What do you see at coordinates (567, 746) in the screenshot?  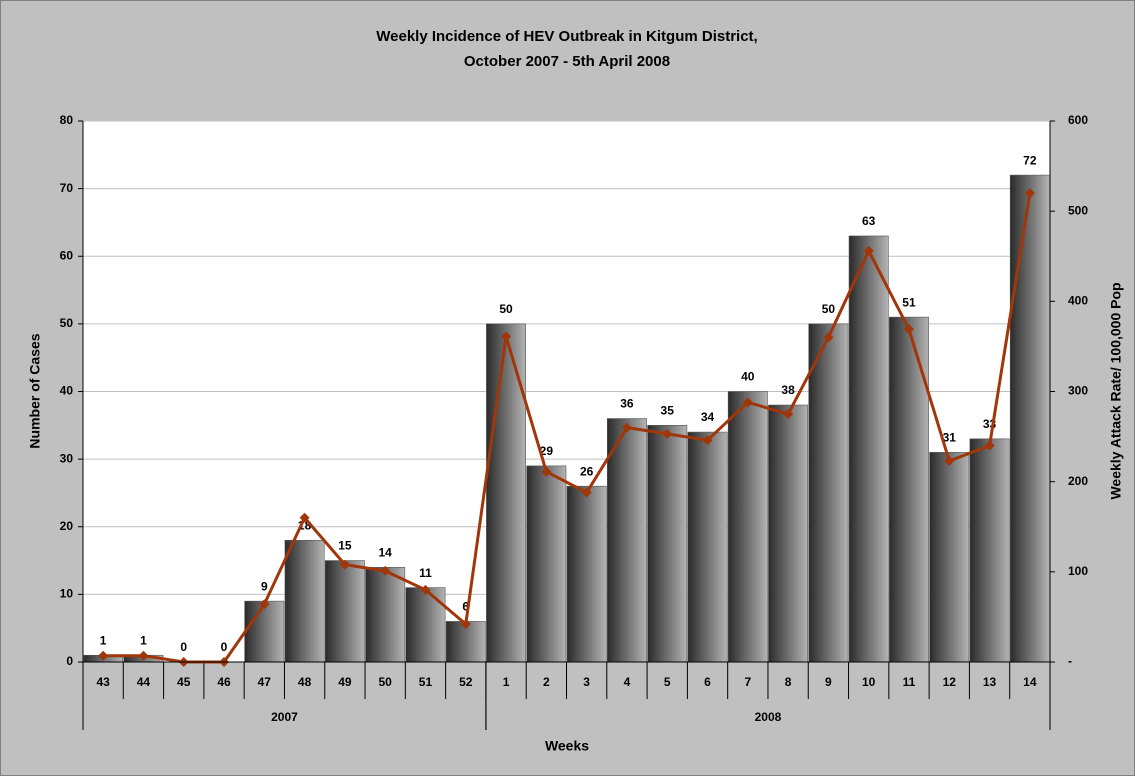 I see `x-axis-label: Weeks` at bounding box center [567, 746].